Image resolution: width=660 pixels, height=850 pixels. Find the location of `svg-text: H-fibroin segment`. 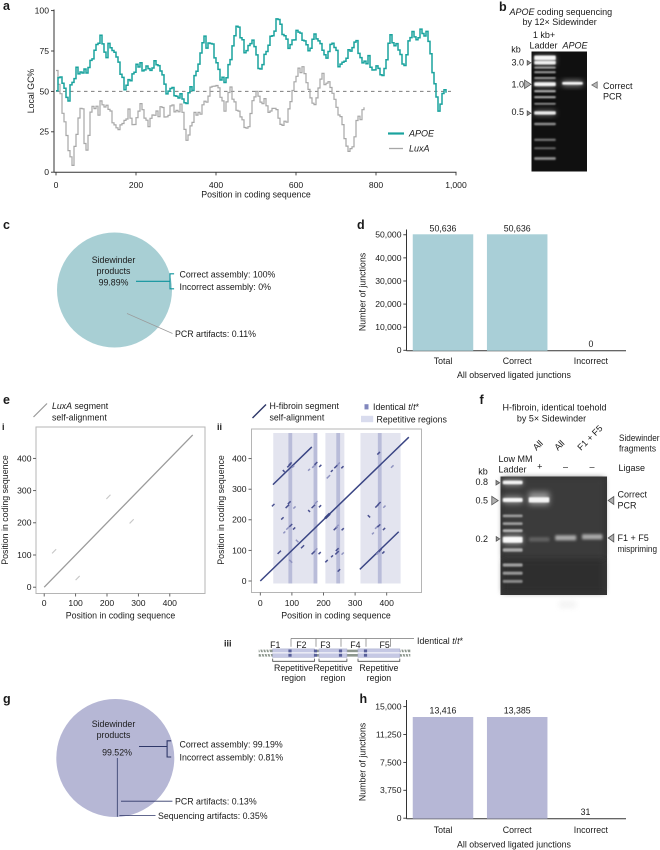

svg-text: H-fibroin segment is located at coordinates (305, 406).